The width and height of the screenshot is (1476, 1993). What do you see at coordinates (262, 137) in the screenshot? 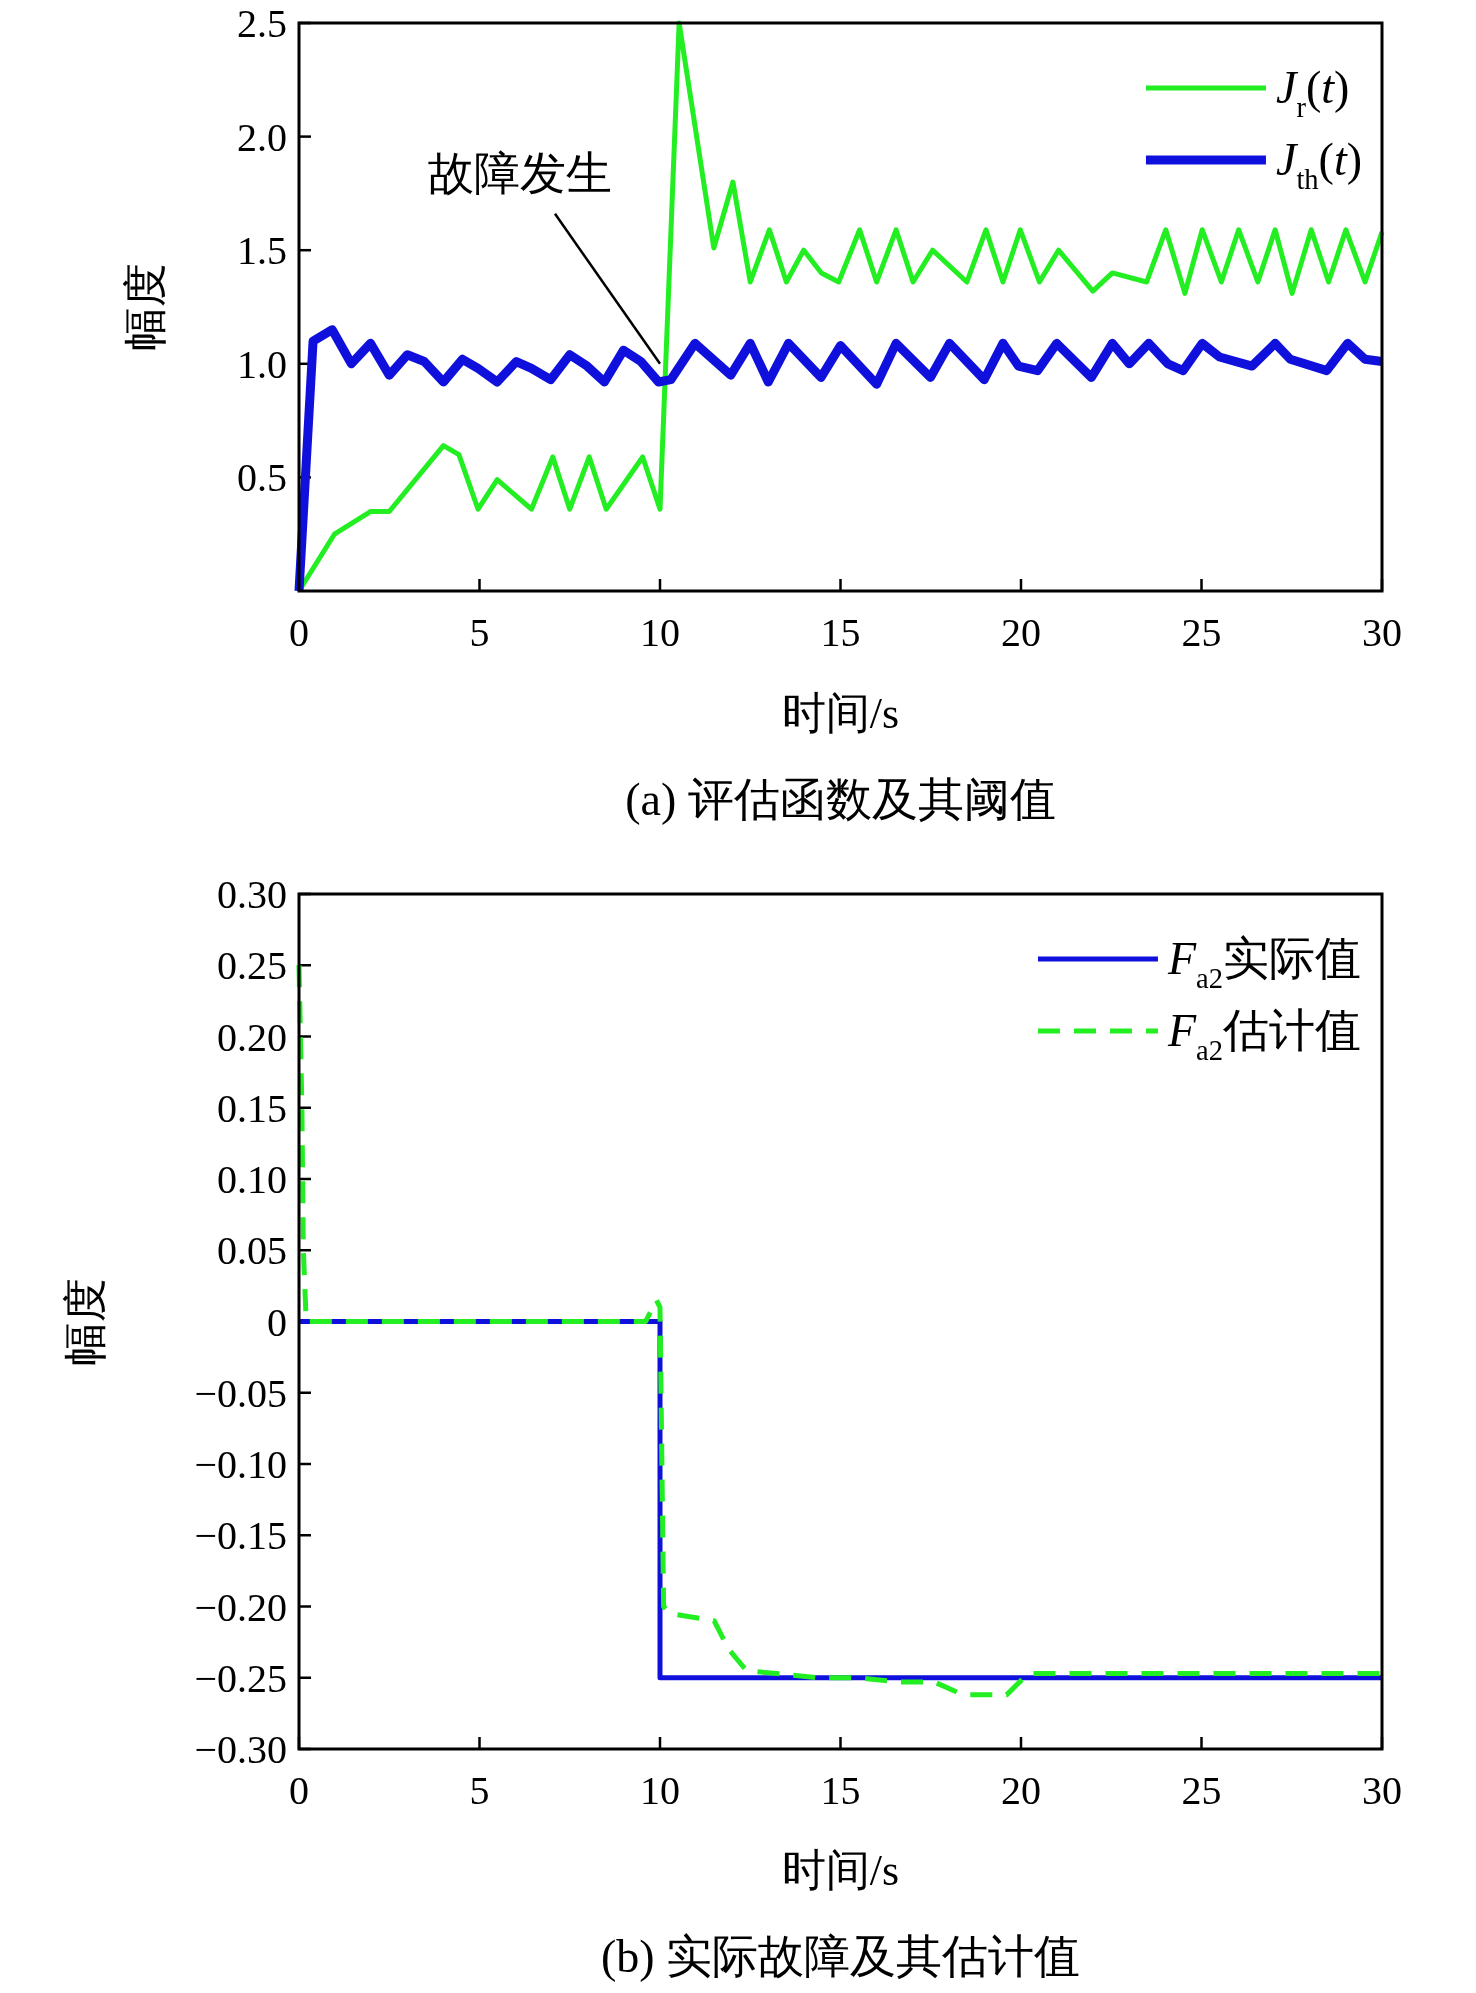
I see `y-tick-label: 2.0` at bounding box center [262, 137].